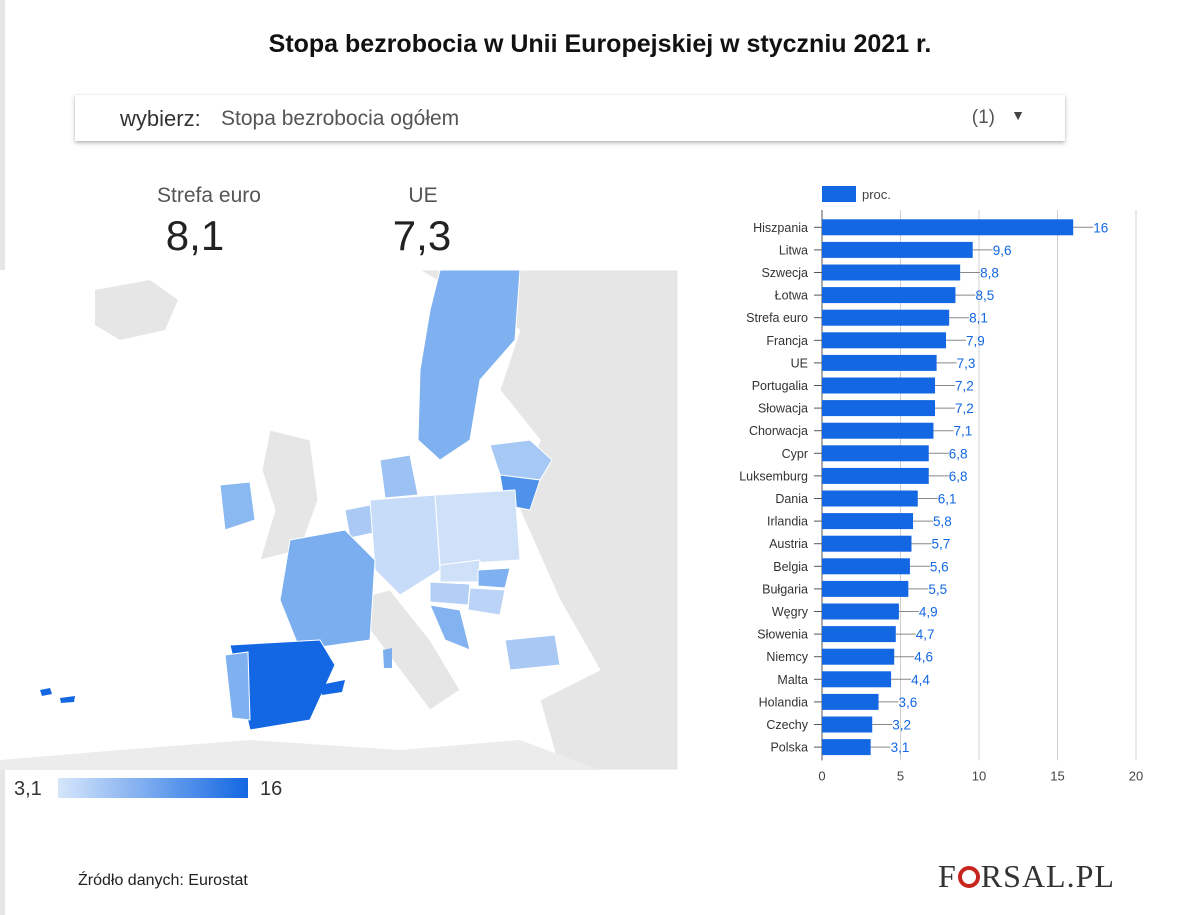 Image resolution: width=1200 pixels, height=915 pixels. I want to click on slovakia, so click(494, 578).